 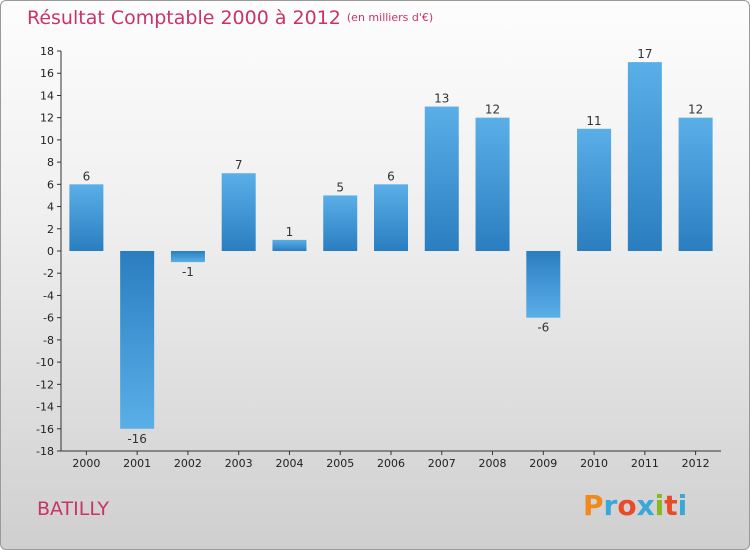 What do you see at coordinates (47, 95) in the screenshot?
I see `y-tick-label: 14` at bounding box center [47, 95].